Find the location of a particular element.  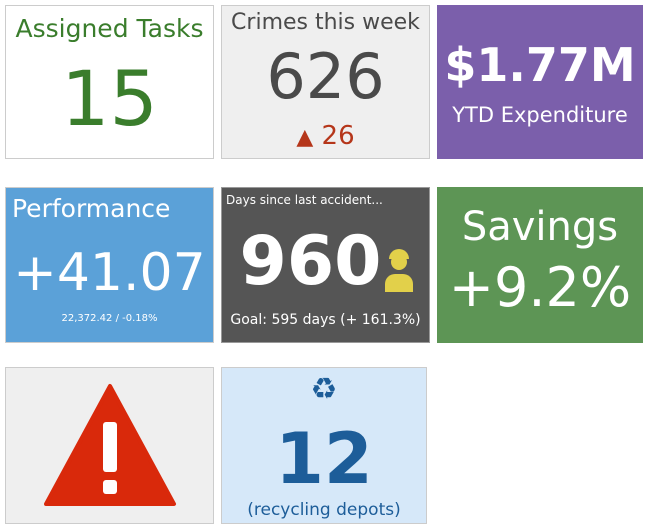

card-title: Savings is located at coordinates (540, 227).